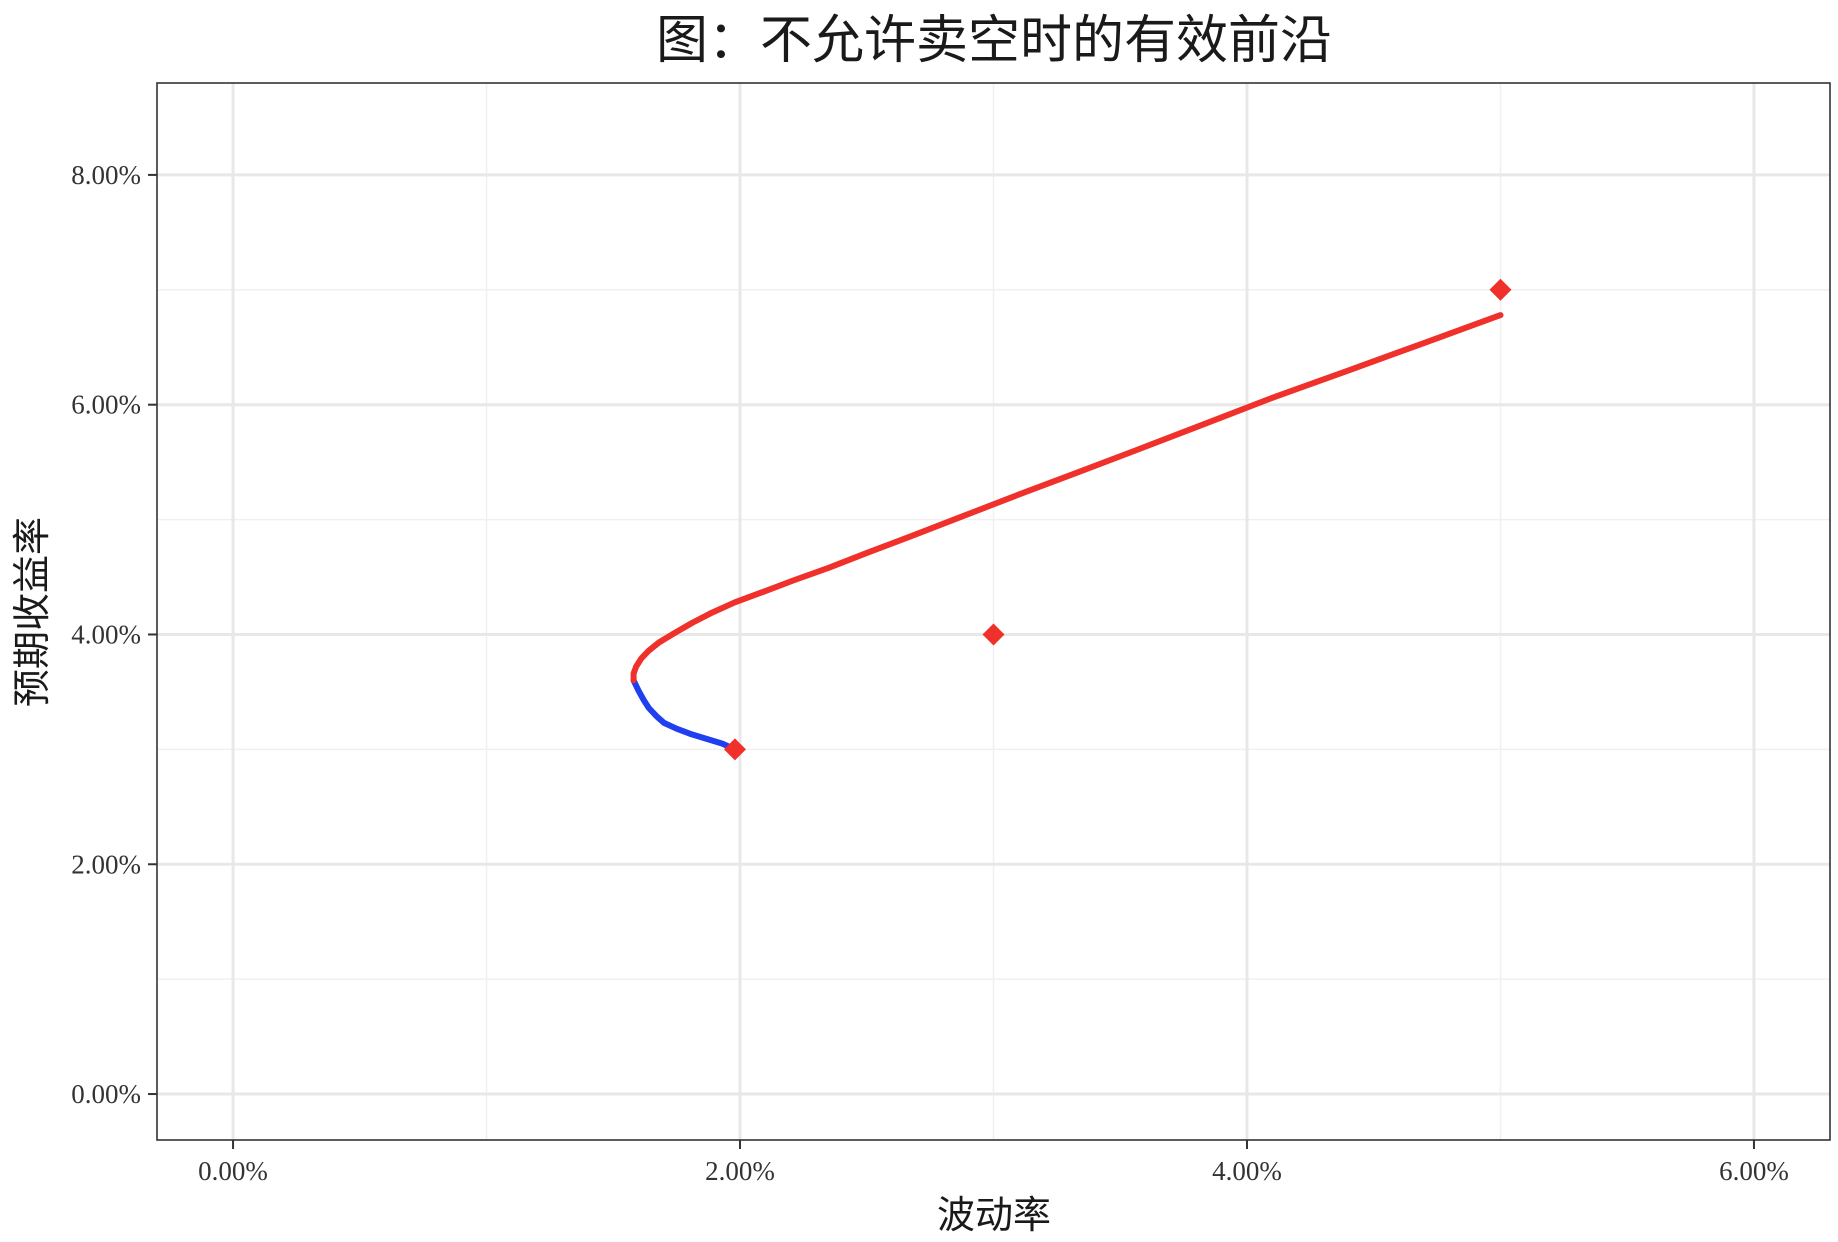  I want to click on y-axis-title: 预期收益率, so click(32, 612).